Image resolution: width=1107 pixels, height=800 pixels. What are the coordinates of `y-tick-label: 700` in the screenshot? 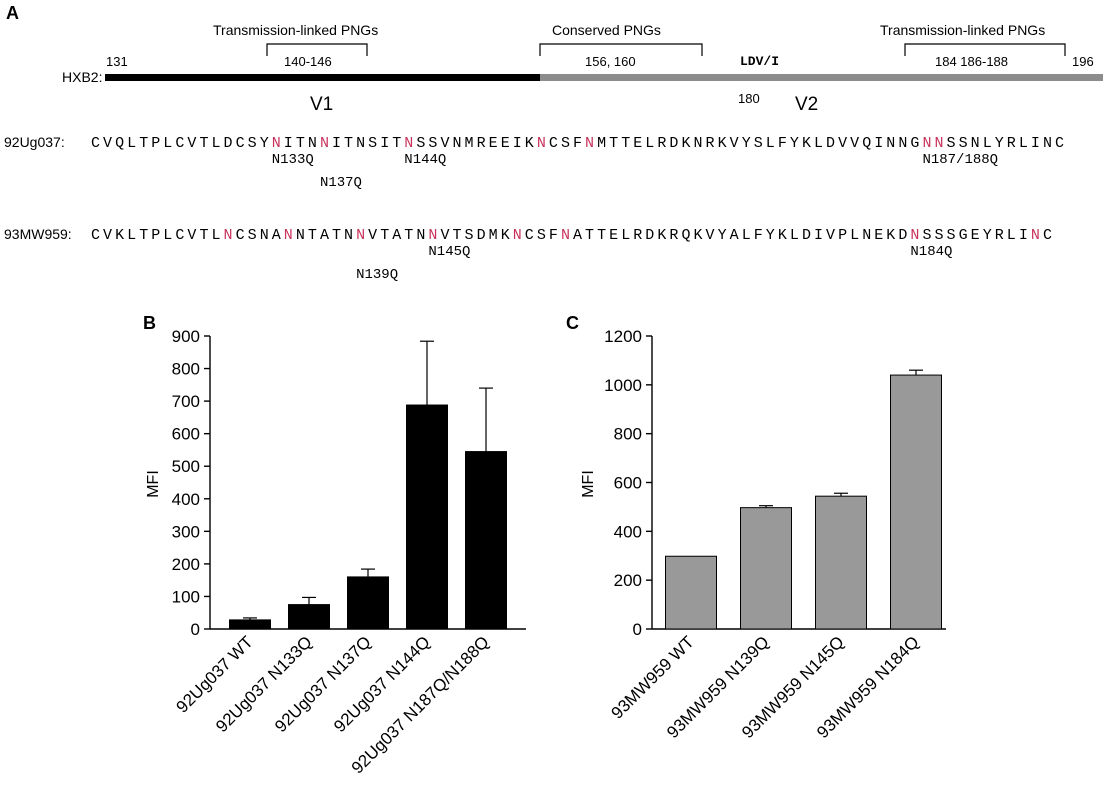 It's located at (186, 401).